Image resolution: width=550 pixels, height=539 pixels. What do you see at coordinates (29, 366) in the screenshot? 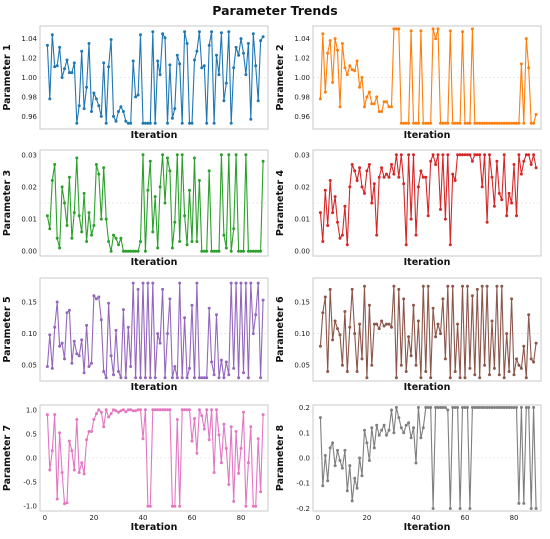
I see `y-tick-label: 0.05` at bounding box center [29, 366].